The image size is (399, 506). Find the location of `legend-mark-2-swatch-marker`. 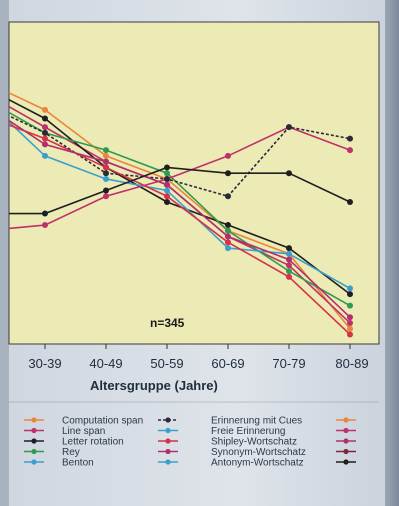

legend-mark-2-swatch-marker is located at coordinates (168, 441).